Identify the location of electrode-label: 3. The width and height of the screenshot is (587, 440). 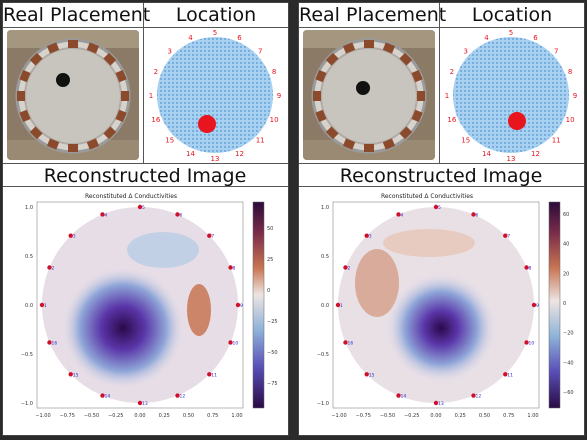
(370, 237).